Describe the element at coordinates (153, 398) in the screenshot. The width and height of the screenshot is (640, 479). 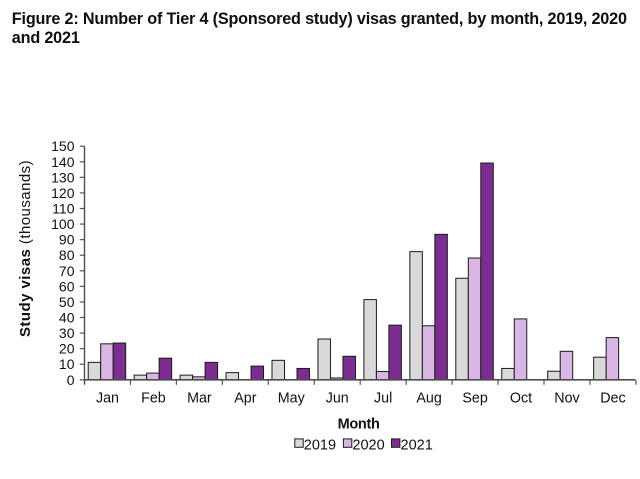
I see `svg-text: Feb` at that location.